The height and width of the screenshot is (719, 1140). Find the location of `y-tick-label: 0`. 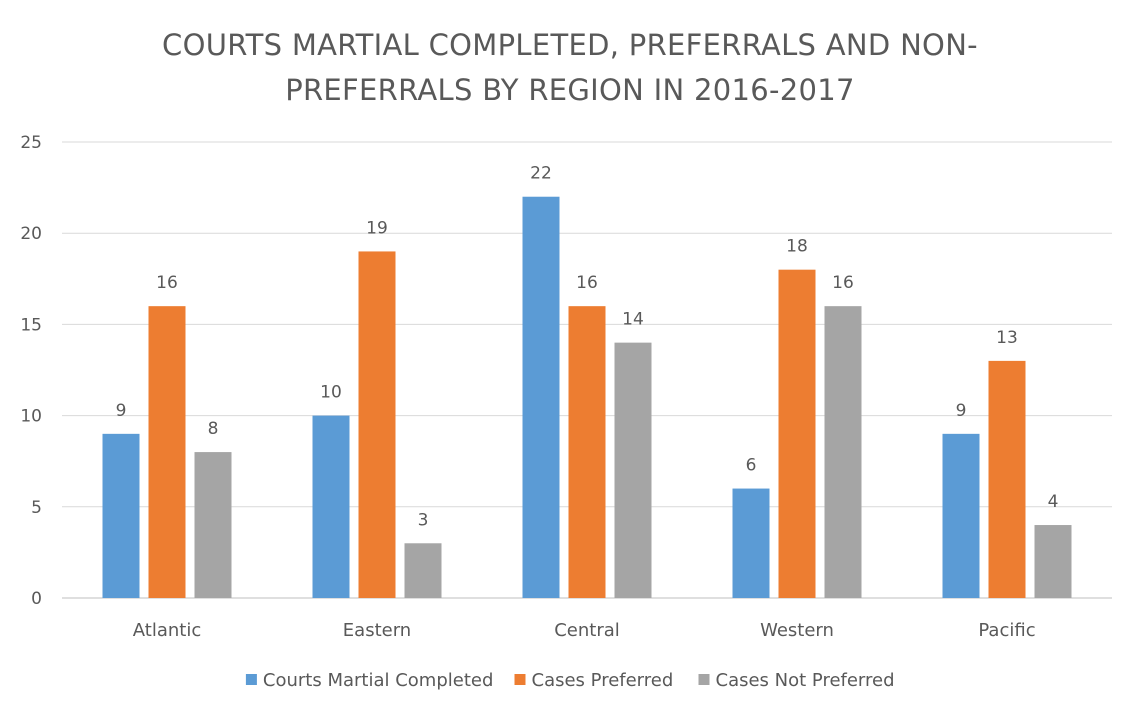

y-tick-label: 0 is located at coordinates (36, 599).